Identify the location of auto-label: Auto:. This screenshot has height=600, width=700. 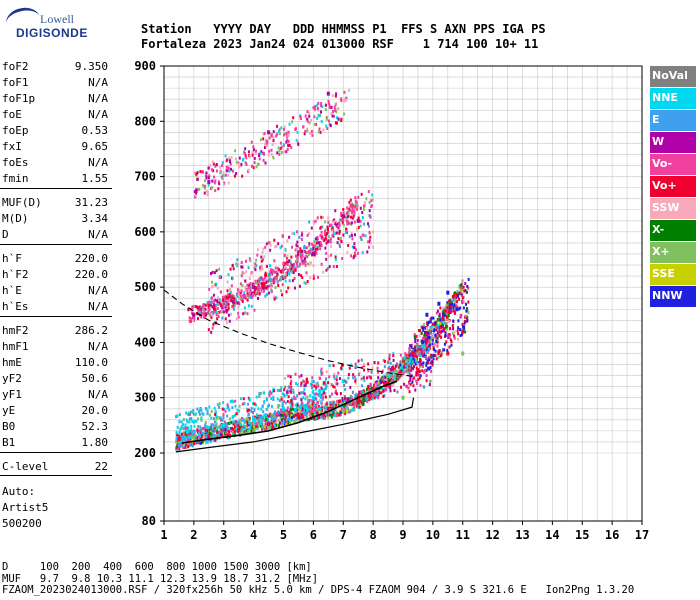
(19, 491).